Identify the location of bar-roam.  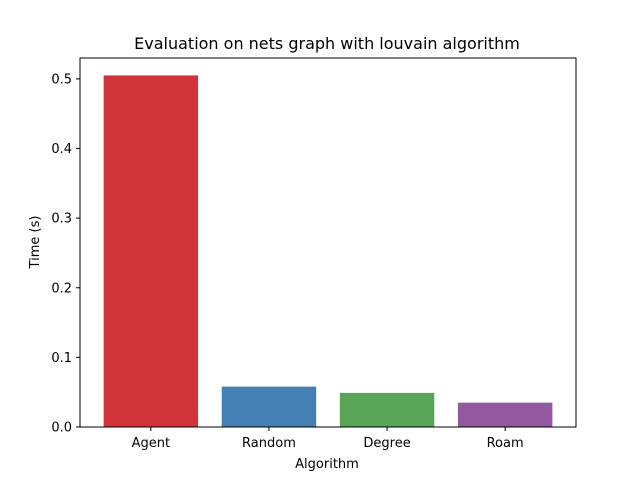
(505, 414).